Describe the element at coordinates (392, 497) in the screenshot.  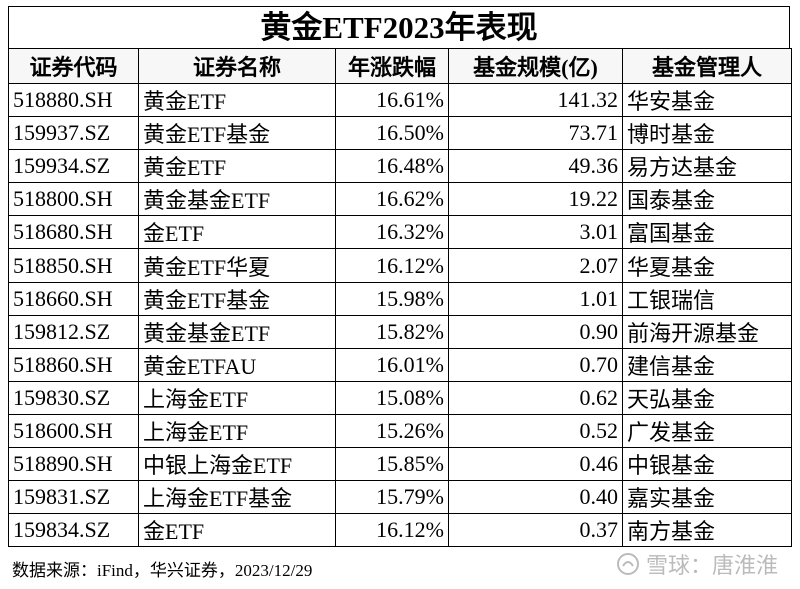
I see `table-cell: 15.79%` at that location.